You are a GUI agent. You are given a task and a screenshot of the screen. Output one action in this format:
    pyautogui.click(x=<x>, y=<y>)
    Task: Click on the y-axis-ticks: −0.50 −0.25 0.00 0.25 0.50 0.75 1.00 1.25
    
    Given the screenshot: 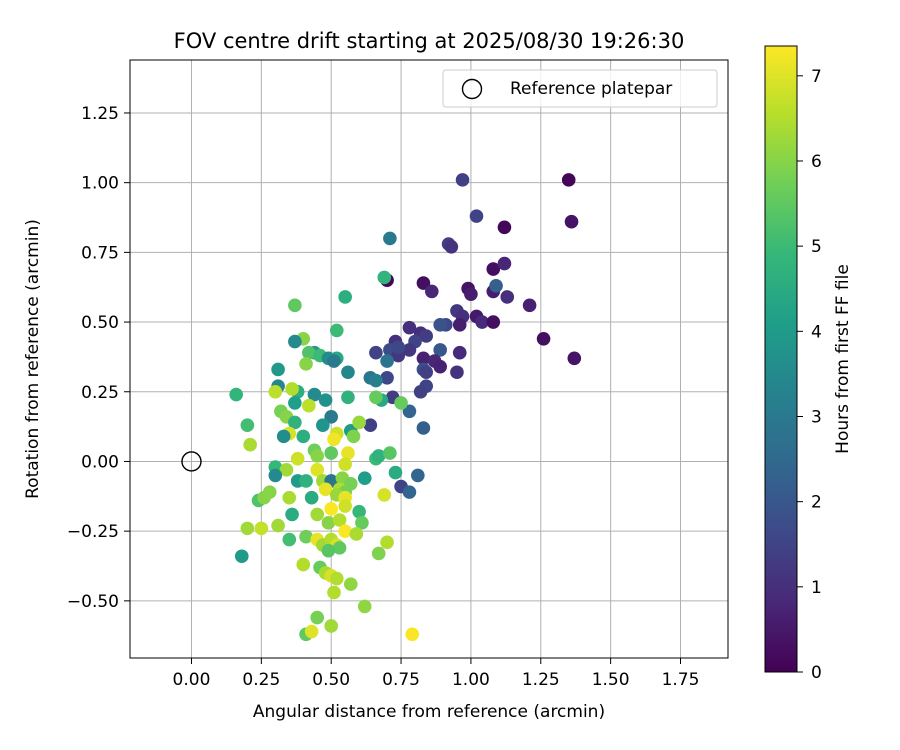 What is the action you would take?
    pyautogui.click(x=98, y=358)
    